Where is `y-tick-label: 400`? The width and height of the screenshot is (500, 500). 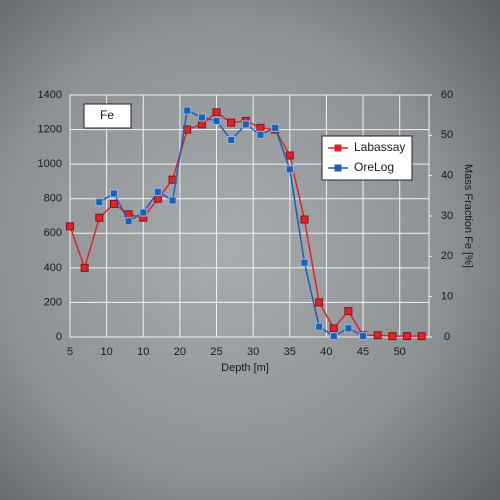
y-tick-label: 400 is located at coordinates (53, 268).